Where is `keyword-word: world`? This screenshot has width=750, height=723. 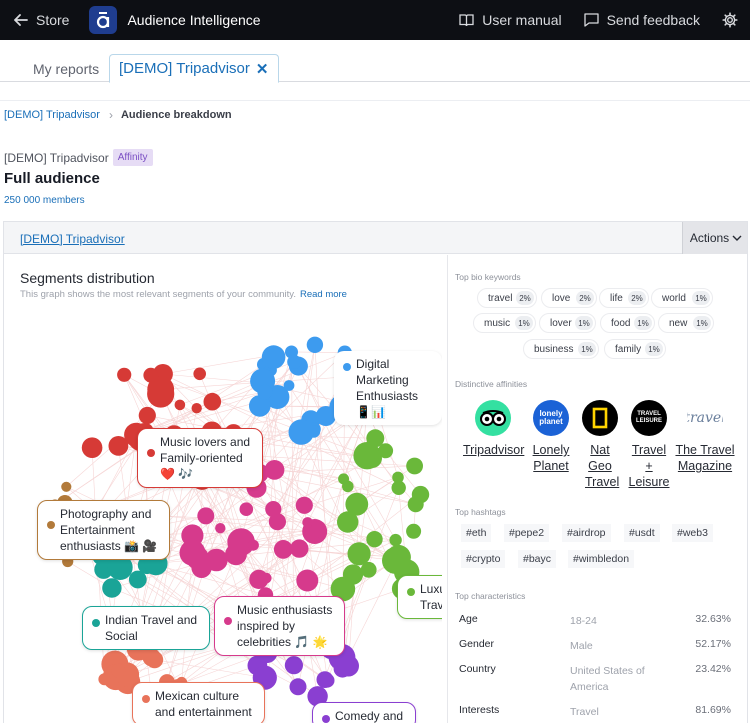
keyword-word: world is located at coordinates (674, 298).